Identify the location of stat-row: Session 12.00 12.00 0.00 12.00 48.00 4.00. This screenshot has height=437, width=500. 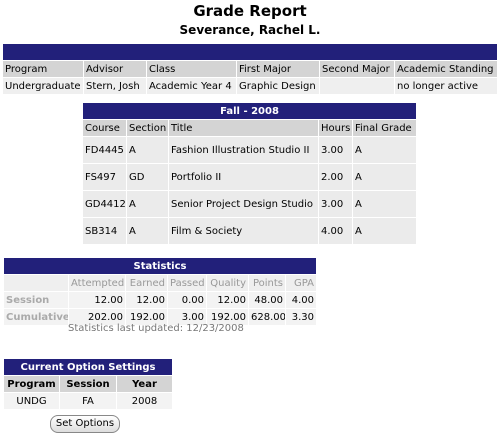
(160, 300).